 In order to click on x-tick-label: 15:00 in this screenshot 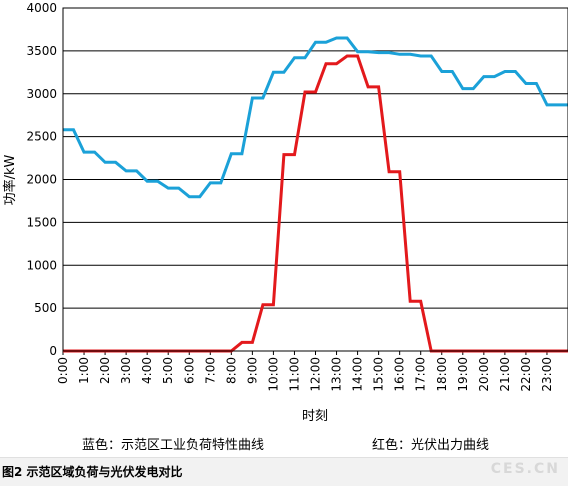, I will do `click(379, 374)`.